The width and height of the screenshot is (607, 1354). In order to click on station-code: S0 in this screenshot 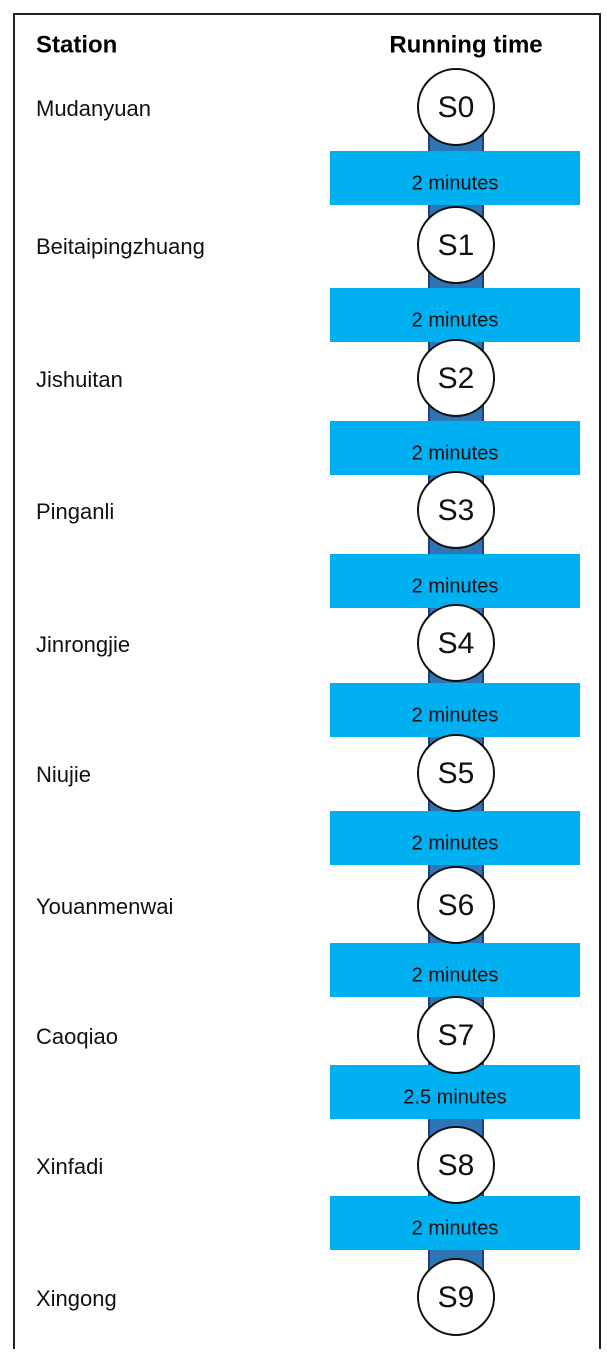, I will do `click(456, 107)`.